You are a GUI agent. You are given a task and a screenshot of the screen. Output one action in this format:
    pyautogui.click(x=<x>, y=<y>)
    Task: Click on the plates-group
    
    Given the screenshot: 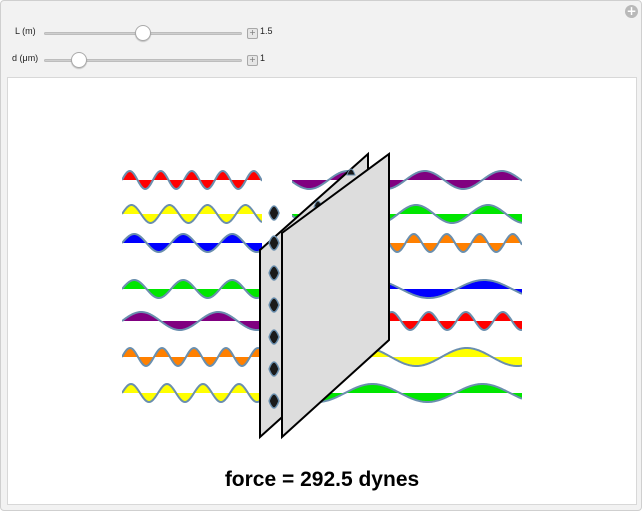 What is the action you would take?
    pyautogui.click(x=324, y=295)
    